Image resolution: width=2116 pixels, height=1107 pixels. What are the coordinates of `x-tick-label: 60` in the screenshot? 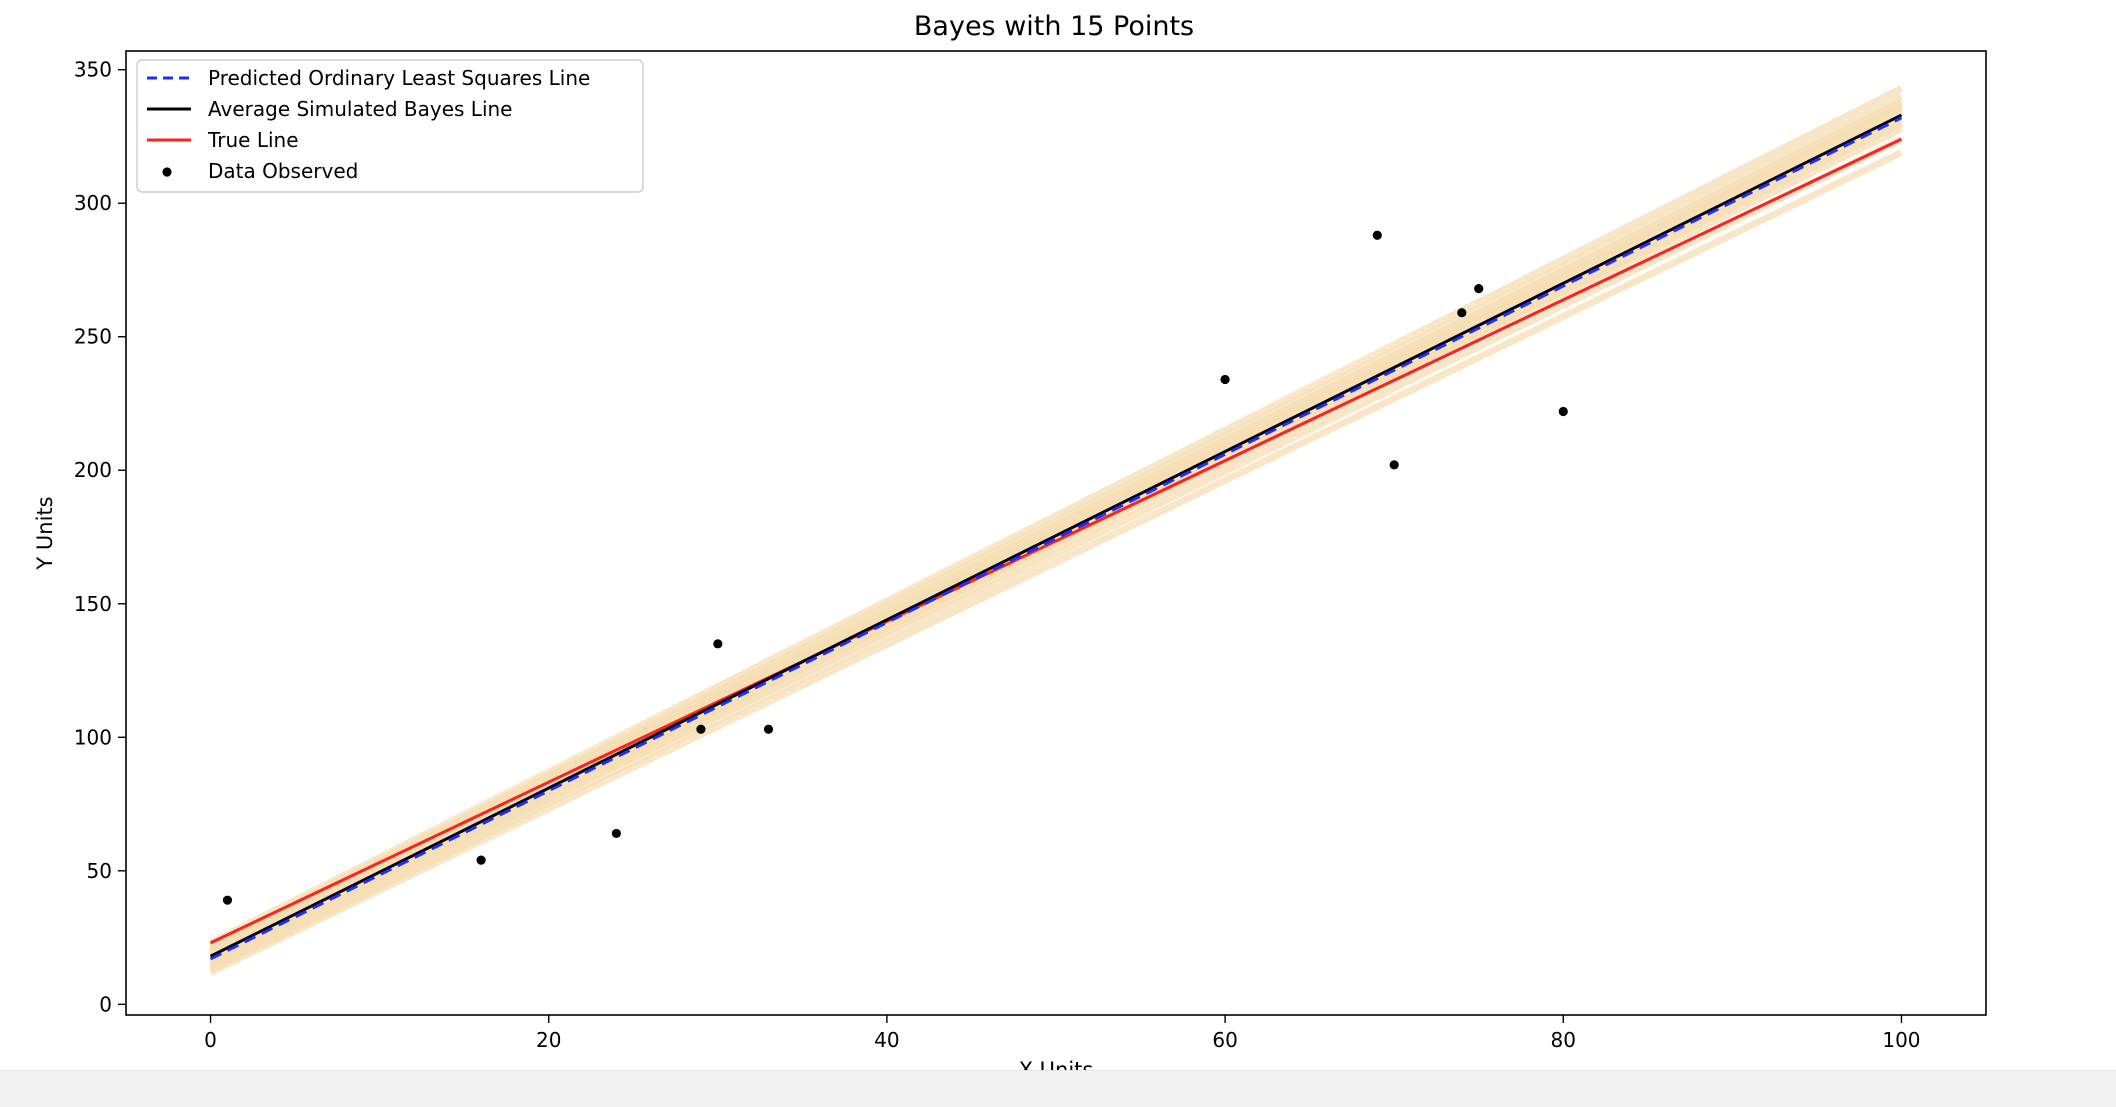 It's located at (1224, 1040).